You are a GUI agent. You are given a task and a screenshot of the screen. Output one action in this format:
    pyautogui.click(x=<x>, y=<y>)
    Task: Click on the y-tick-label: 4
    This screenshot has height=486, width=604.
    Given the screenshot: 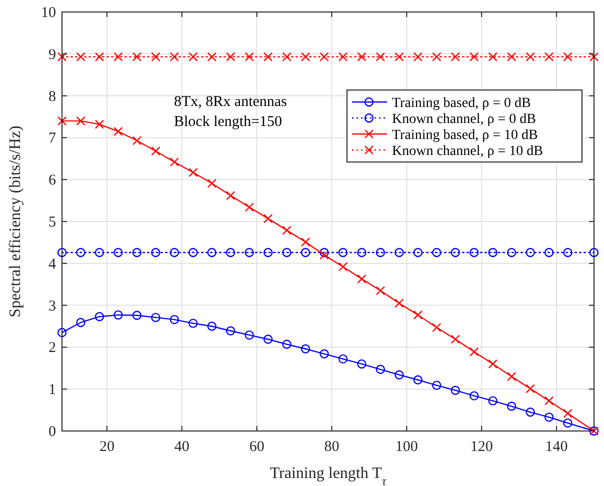 What is the action you would take?
    pyautogui.click(x=52, y=264)
    